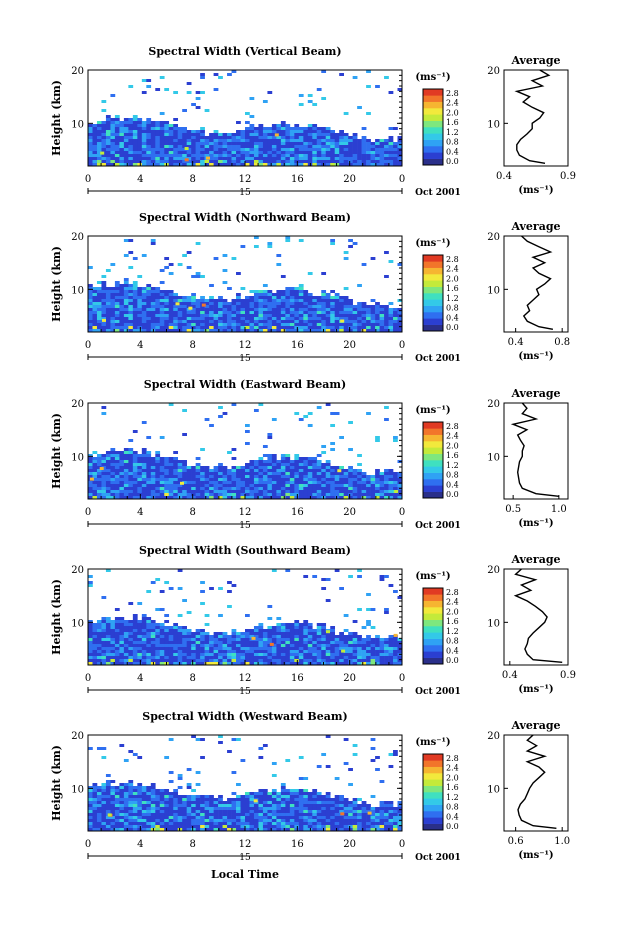  What do you see at coordinates (245, 692) in the screenshot?
I see `day-label: 15` at bounding box center [245, 692].